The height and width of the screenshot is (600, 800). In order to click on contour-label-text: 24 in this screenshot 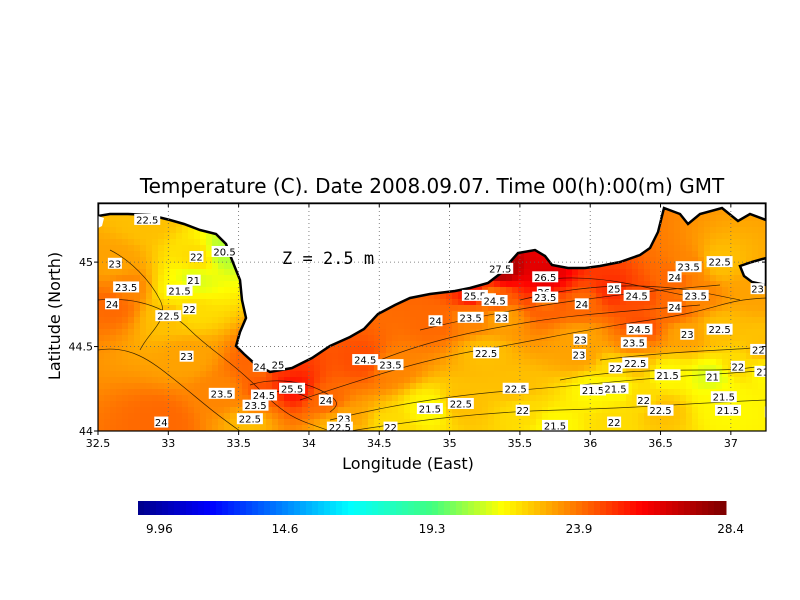, I will do `click(259, 367)`.